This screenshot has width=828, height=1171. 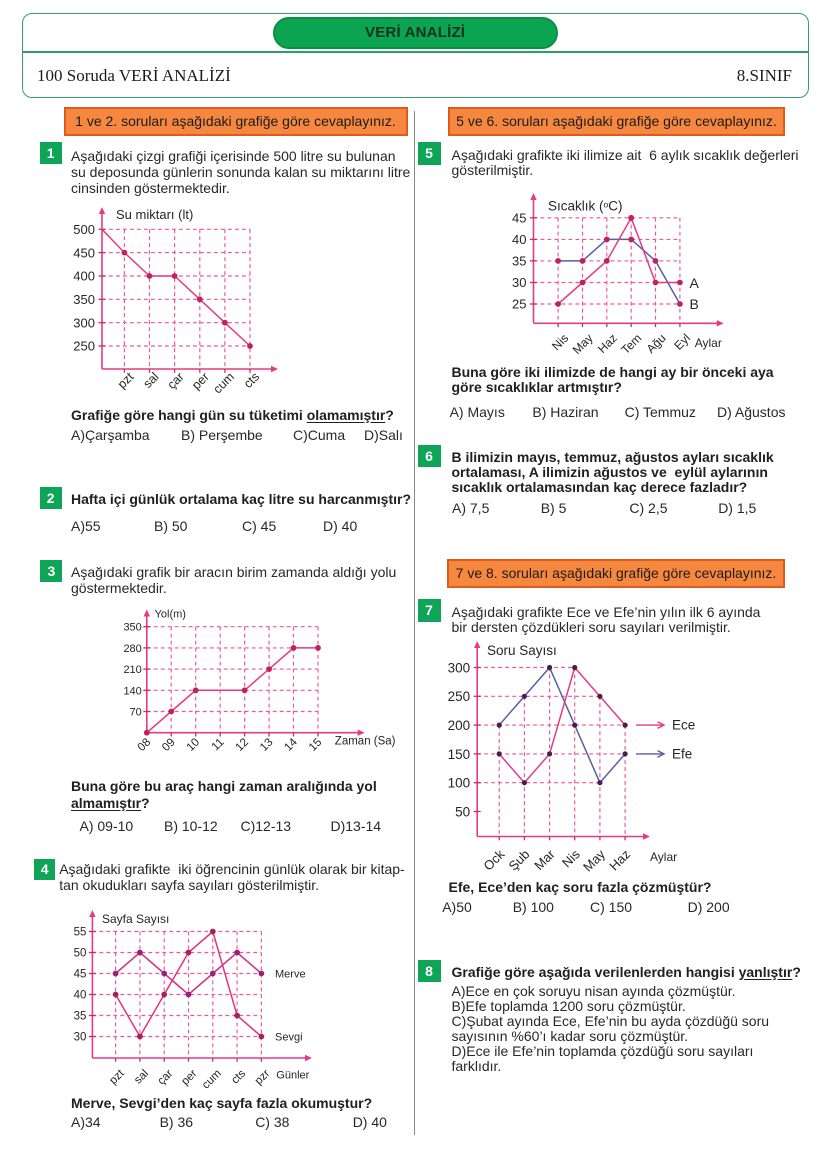 What do you see at coordinates (631, 344) in the screenshot?
I see `svg-text: Tem` at bounding box center [631, 344].